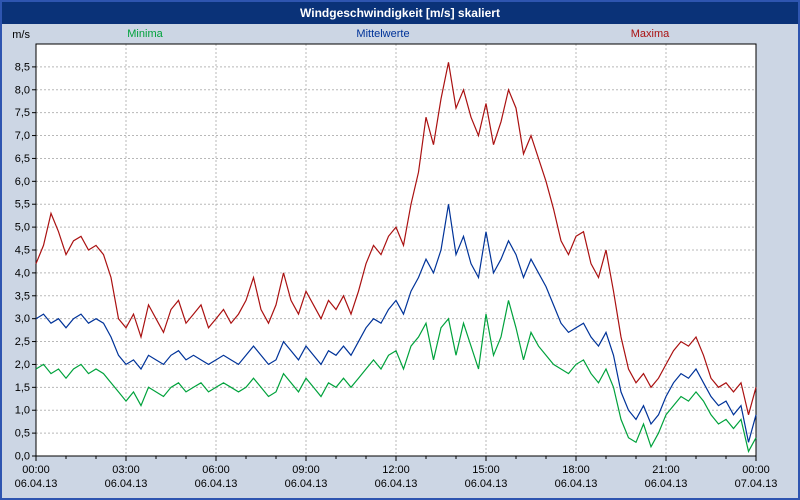  Describe the element at coordinates (22, 228) in the screenshot. I see `y-tick-label: 5,0` at that location.